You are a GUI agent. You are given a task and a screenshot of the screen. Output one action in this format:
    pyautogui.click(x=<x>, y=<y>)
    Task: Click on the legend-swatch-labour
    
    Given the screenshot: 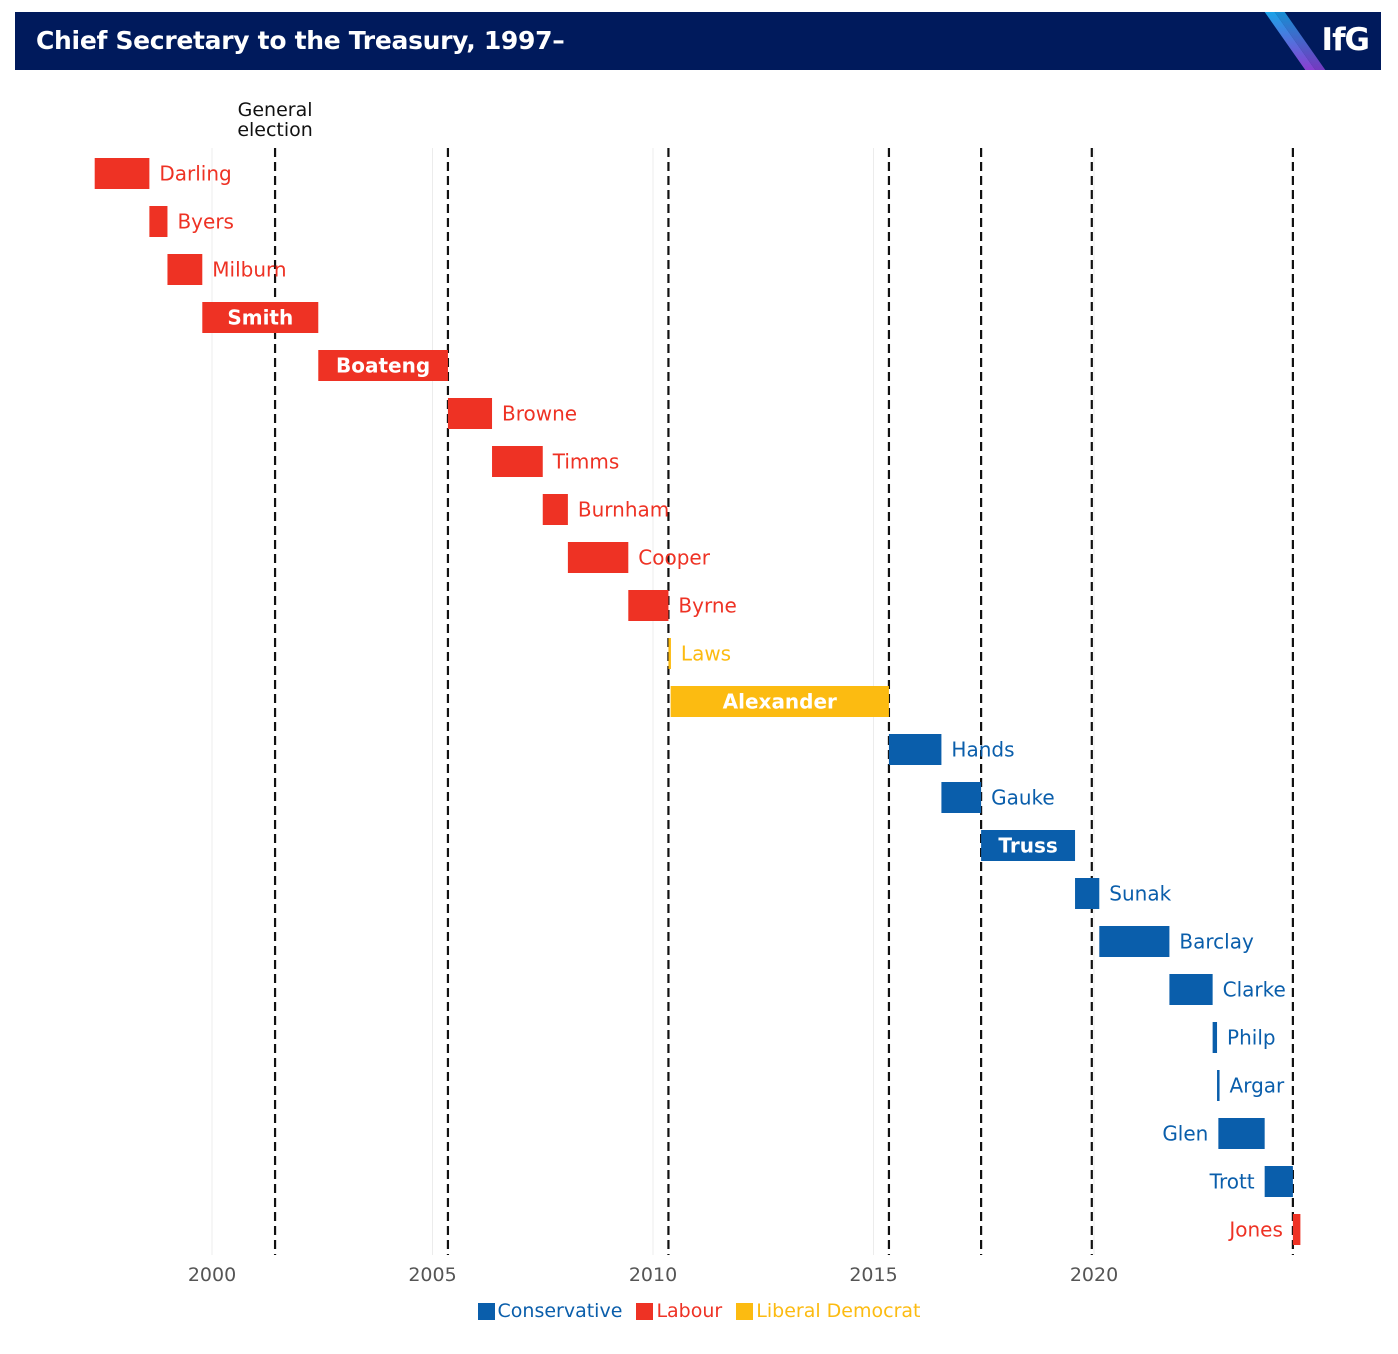 What is the action you would take?
    pyautogui.click(x=645, y=1311)
    